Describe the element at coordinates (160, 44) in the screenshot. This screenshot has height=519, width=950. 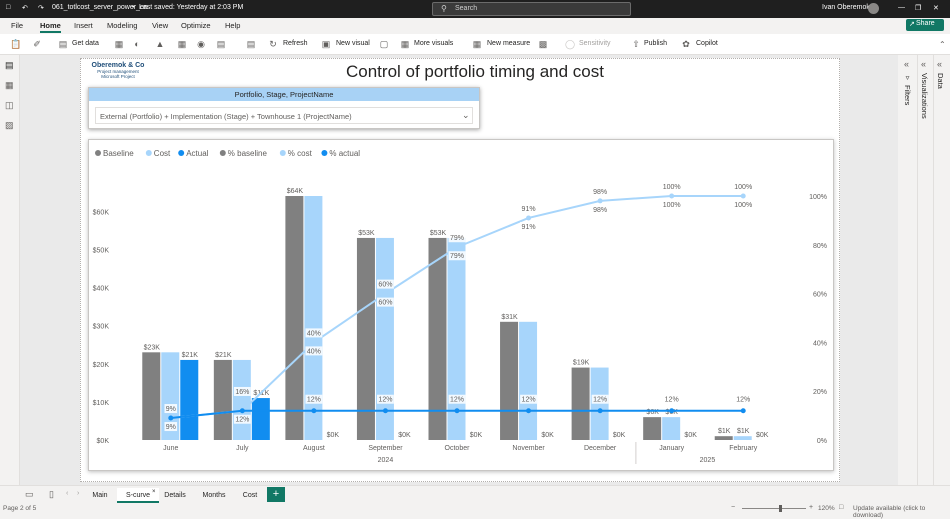
I see `dataverse-icon: ▲` at that location.